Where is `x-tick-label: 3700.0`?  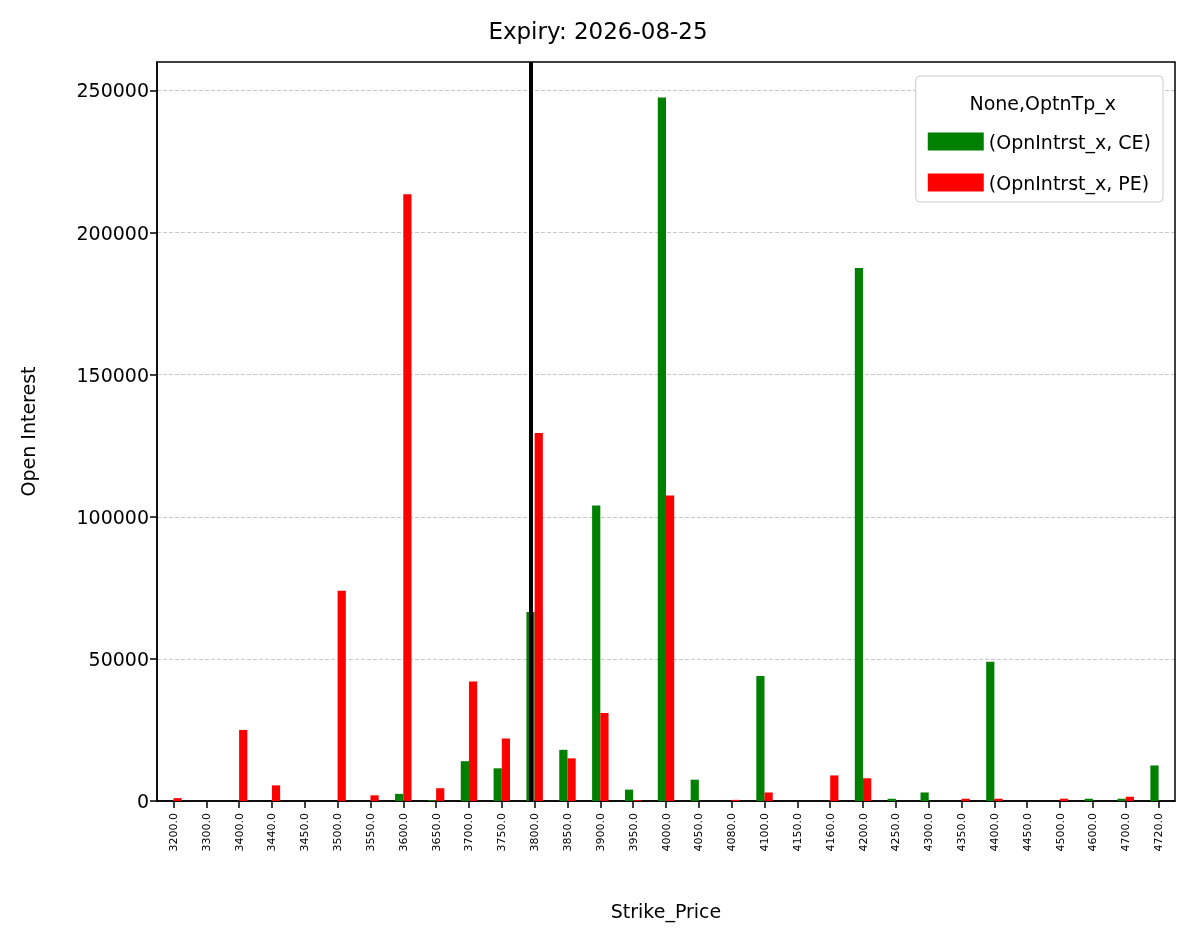 x-tick-label: 3700.0 is located at coordinates (469, 832).